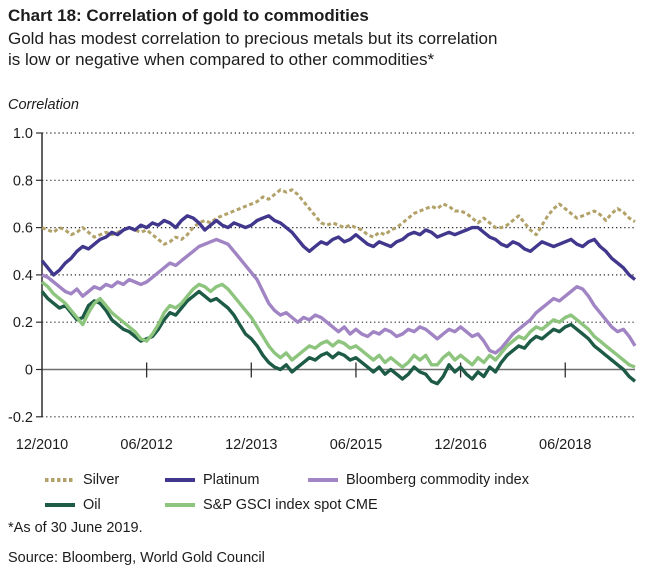 The width and height of the screenshot is (652, 584). Describe the element at coordinates (92, 504) in the screenshot. I see `legend-label-oil: Oil` at that location.